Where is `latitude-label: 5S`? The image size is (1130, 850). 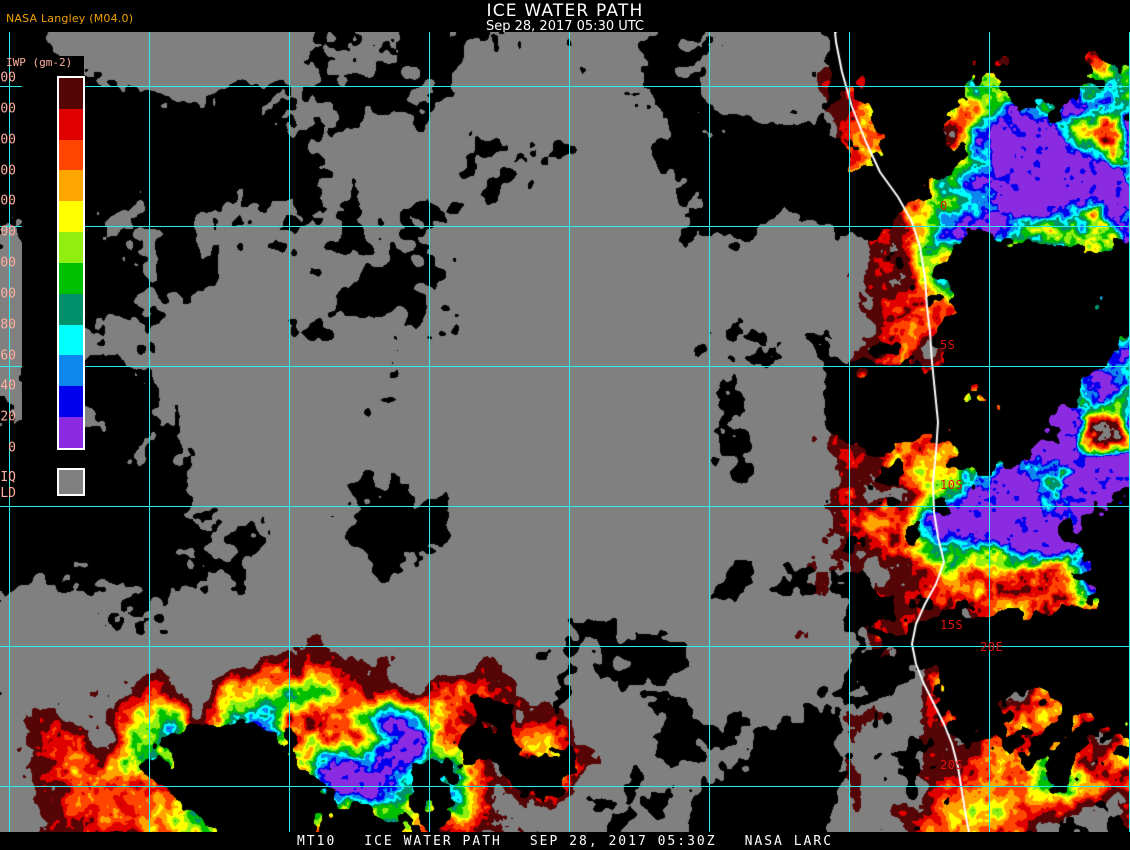
latitude-label: 5S is located at coordinates (948, 345).